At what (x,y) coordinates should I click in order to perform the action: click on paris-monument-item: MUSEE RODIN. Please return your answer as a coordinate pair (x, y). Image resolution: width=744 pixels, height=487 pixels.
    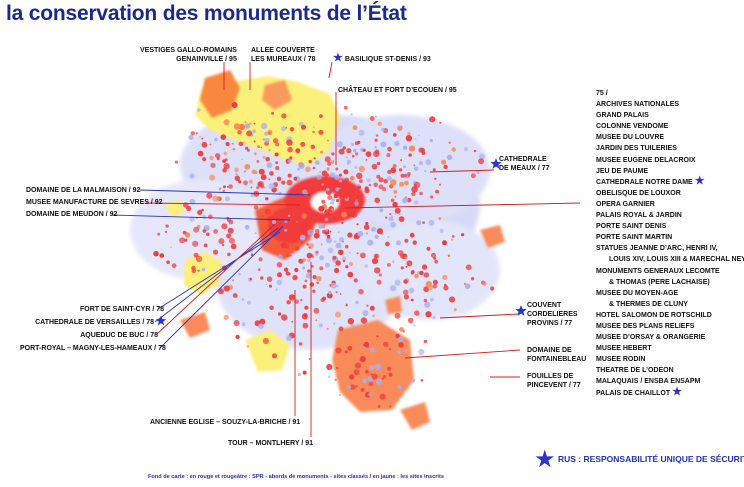
    Looking at the image, I should click on (621, 360).